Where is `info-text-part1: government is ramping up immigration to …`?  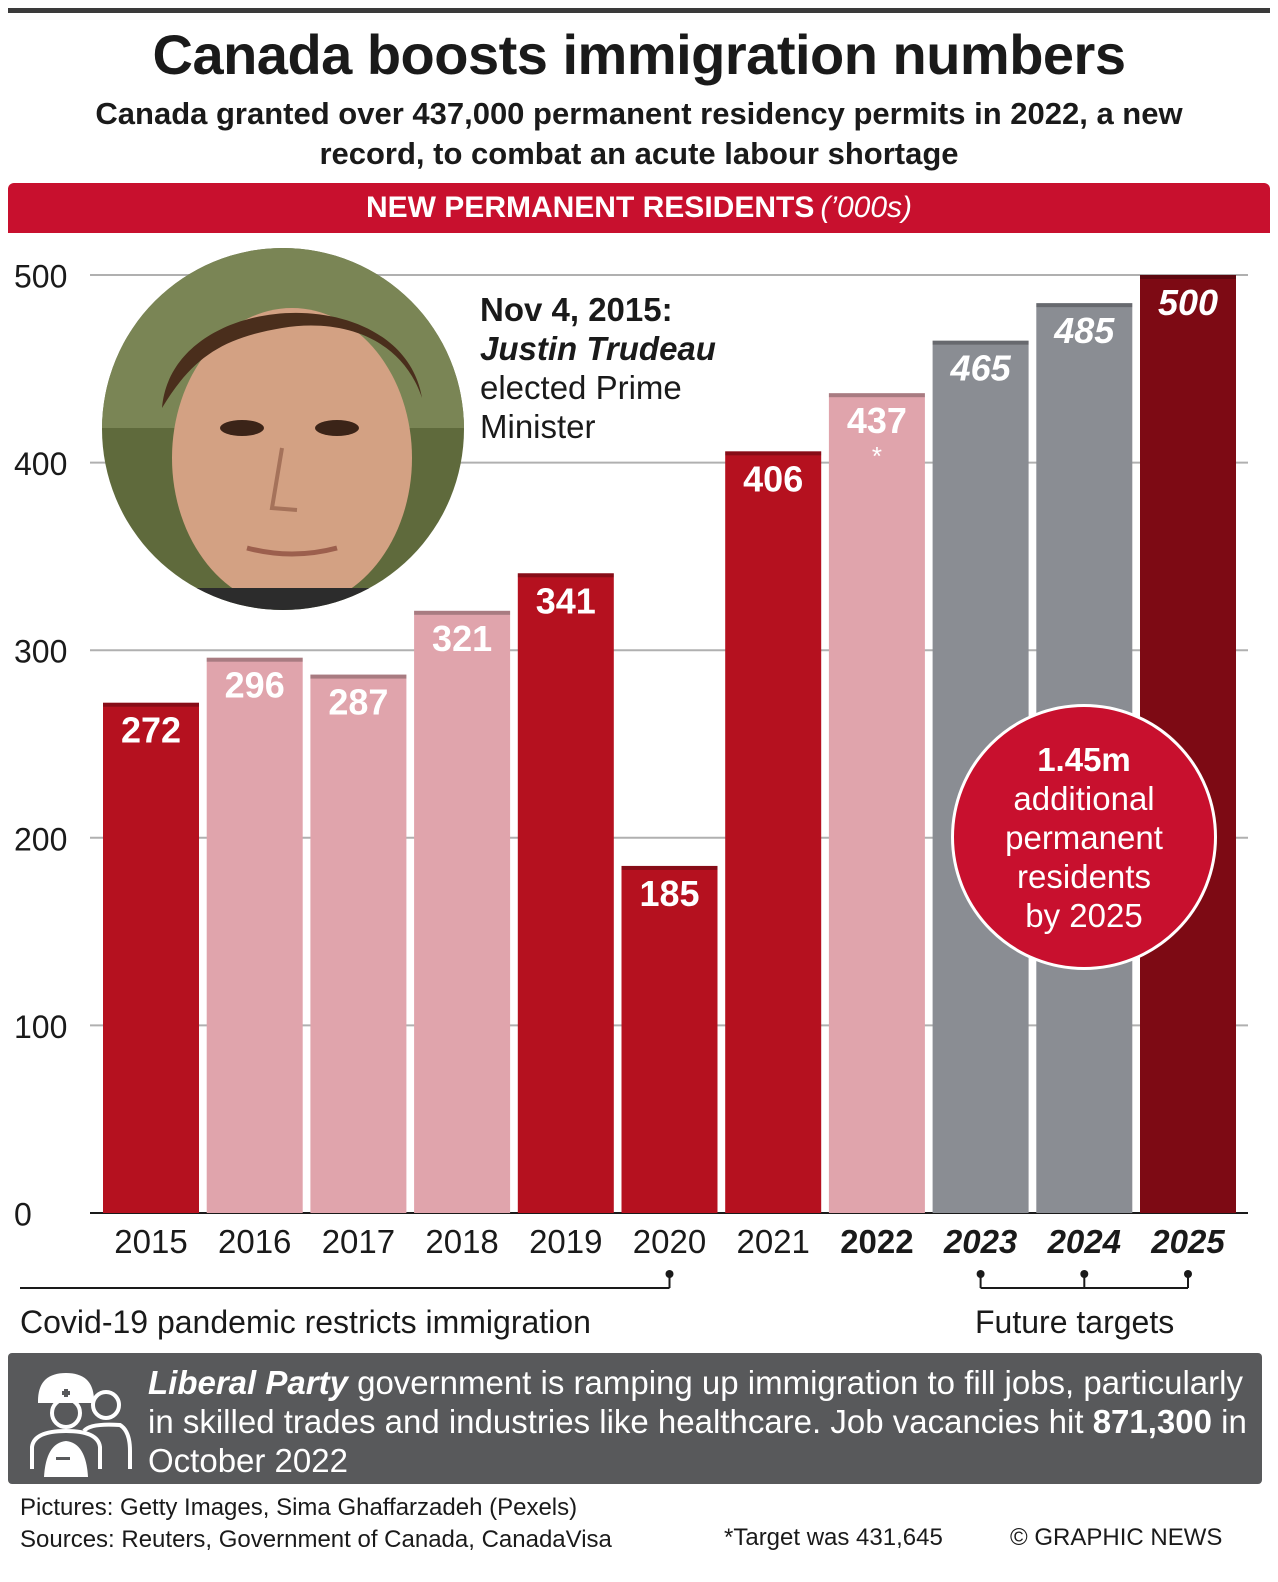
info-text-part1: government is ramping up immigration to … is located at coordinates (695, 1402).